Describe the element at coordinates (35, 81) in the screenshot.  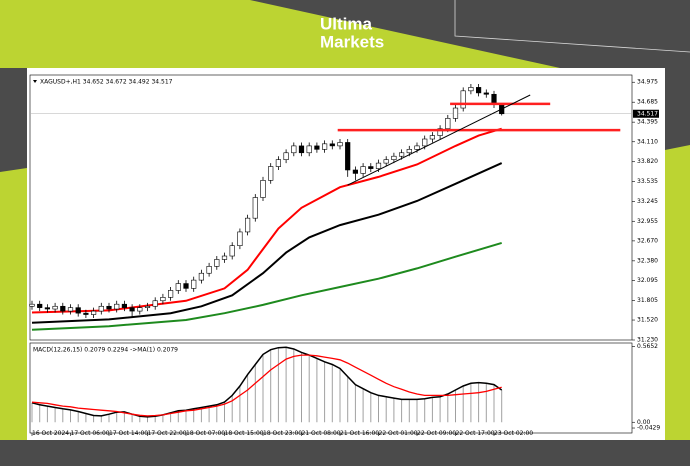
I see `menu-icon` at that location.